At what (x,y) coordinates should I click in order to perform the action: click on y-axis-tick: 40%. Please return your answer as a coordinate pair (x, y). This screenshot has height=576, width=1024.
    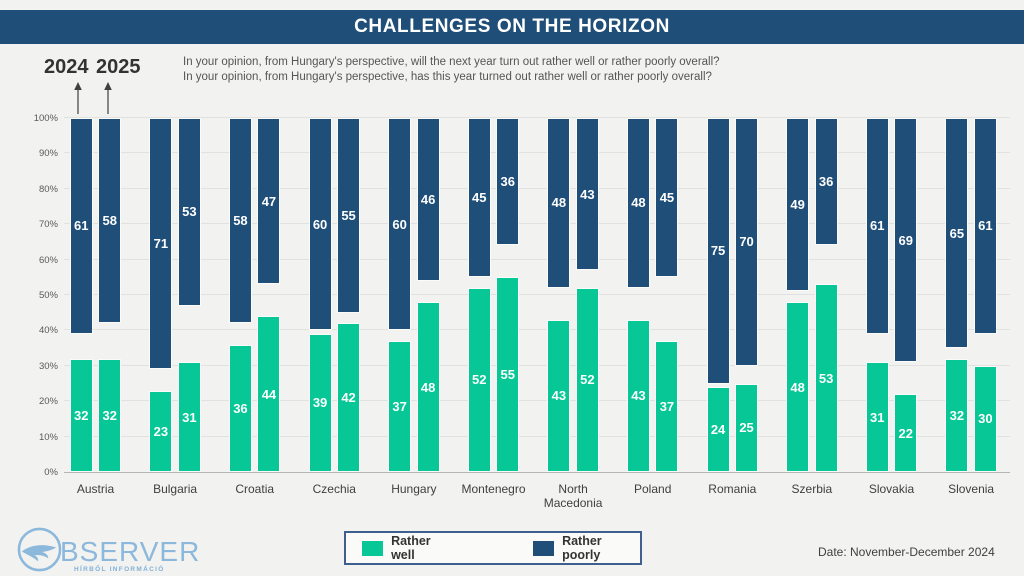
    Looking at the image, I should click on (48, 331).